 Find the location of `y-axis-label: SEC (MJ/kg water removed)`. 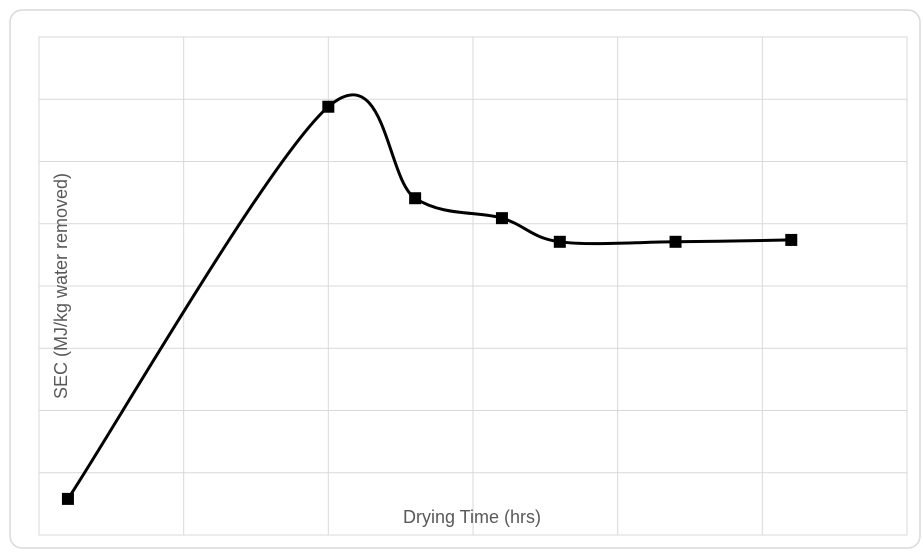

y-axis-label: SEC (MJ/kg water removed) is located at coordinates (61, 286).